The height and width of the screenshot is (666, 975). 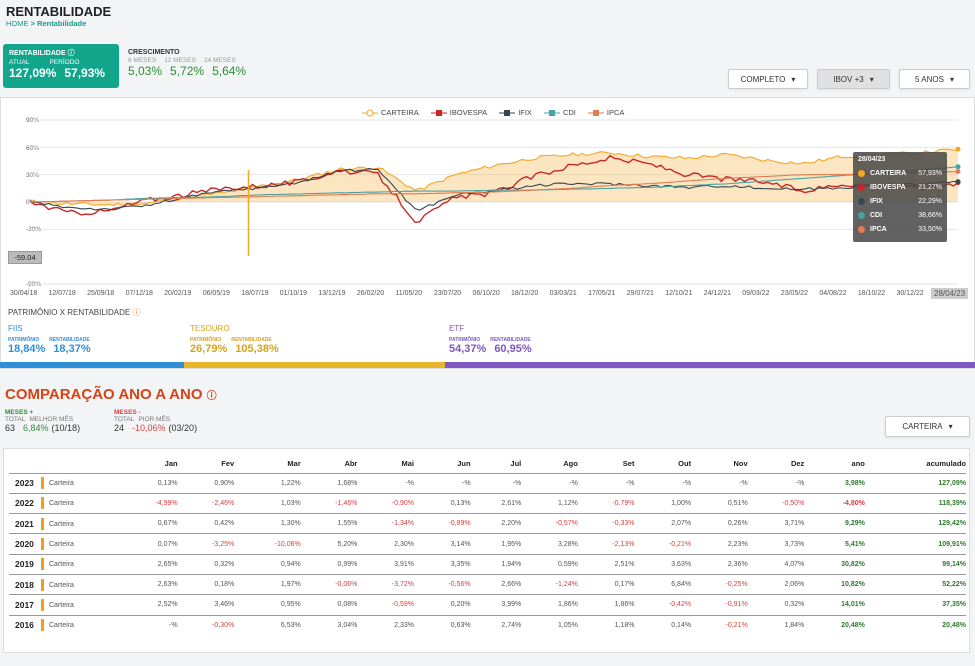 What do you see at coordinates (663, 564) in the screenshot?
I see `month-value-cell: 3,63%` at bounding box center [663, 564].